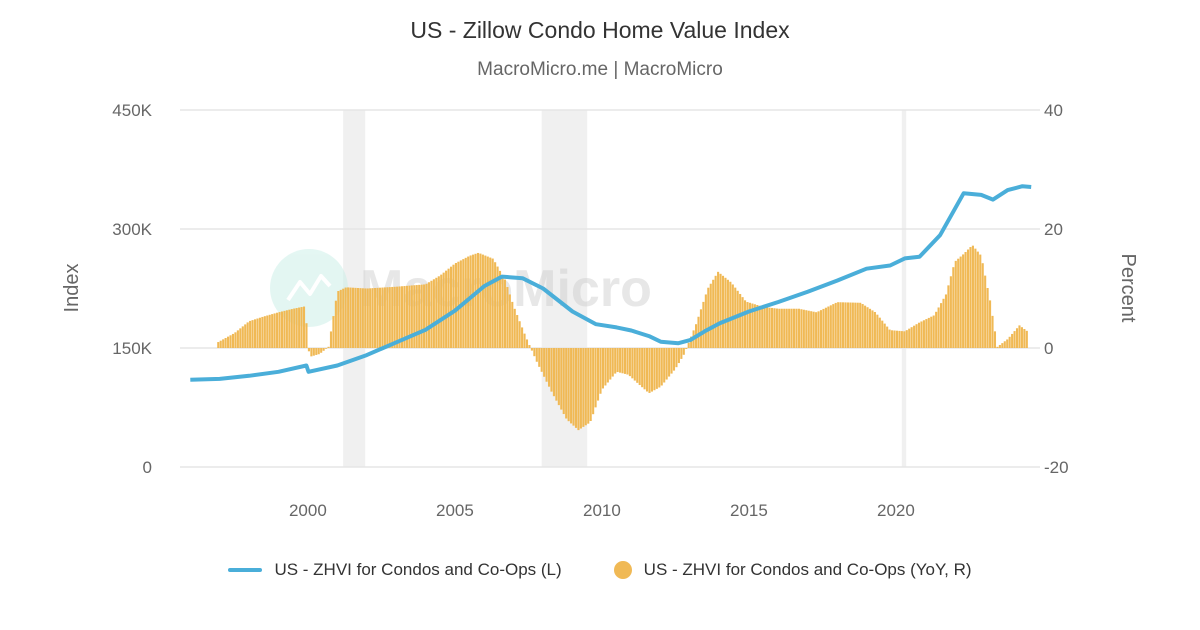 This screenshot has width=1200, height=630. I want to click on y-tick-left: 150K, so click(132, 348).